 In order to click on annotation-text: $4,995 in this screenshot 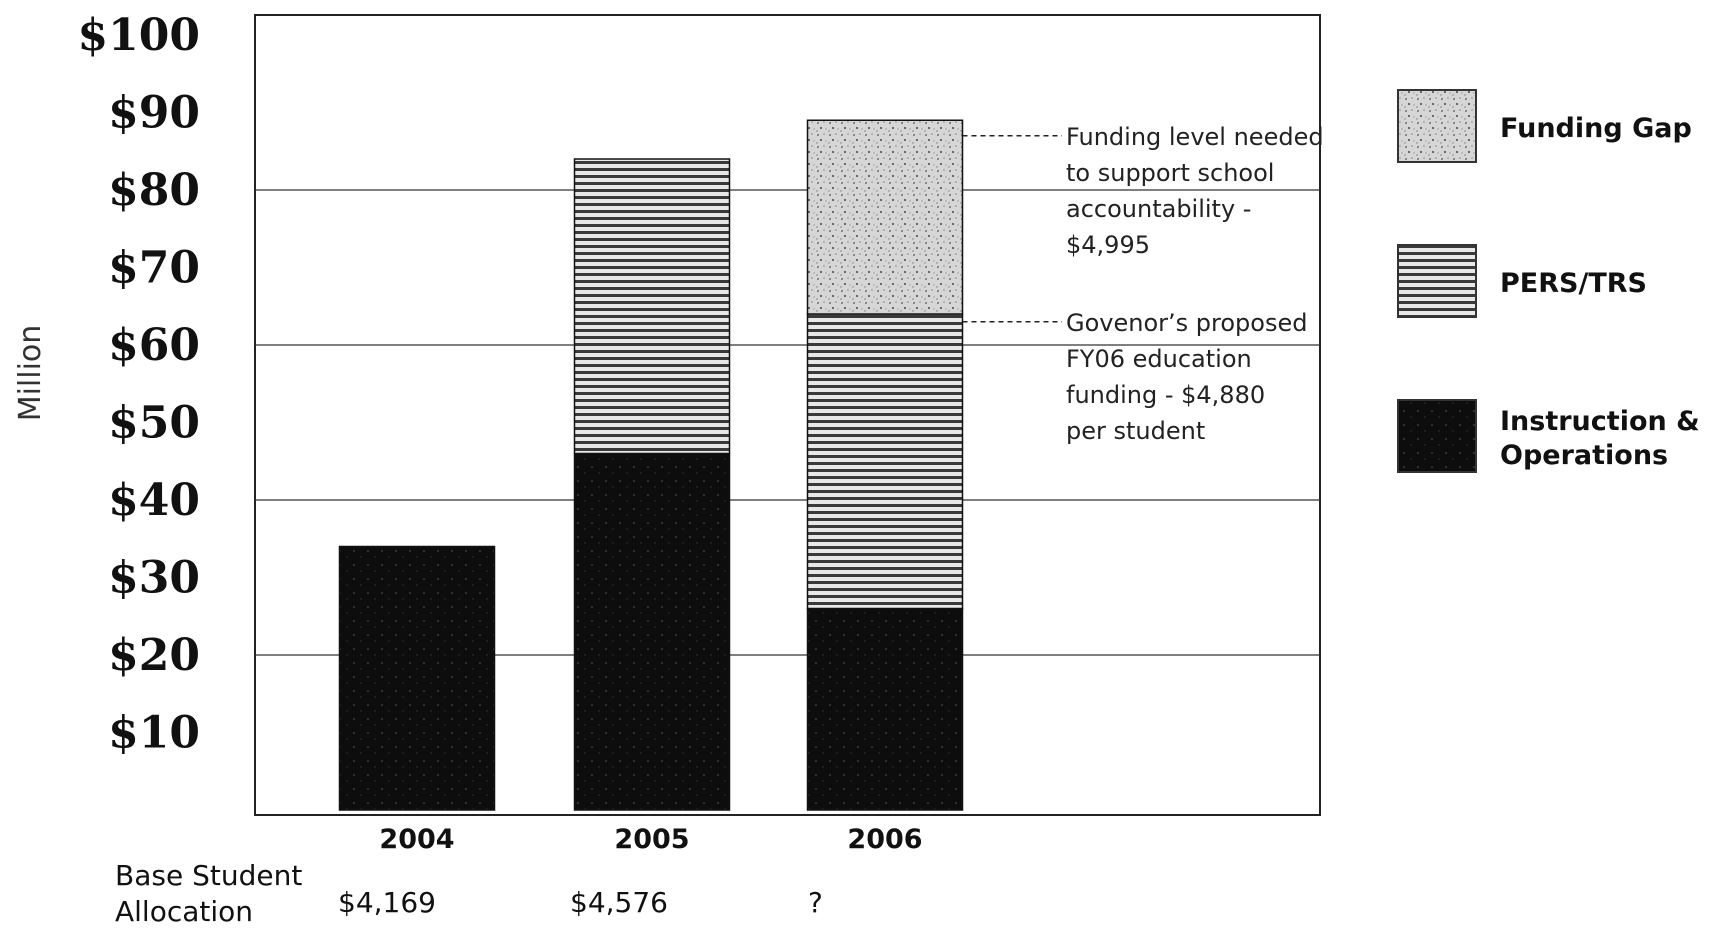, I will do `click(1108, 245)`.